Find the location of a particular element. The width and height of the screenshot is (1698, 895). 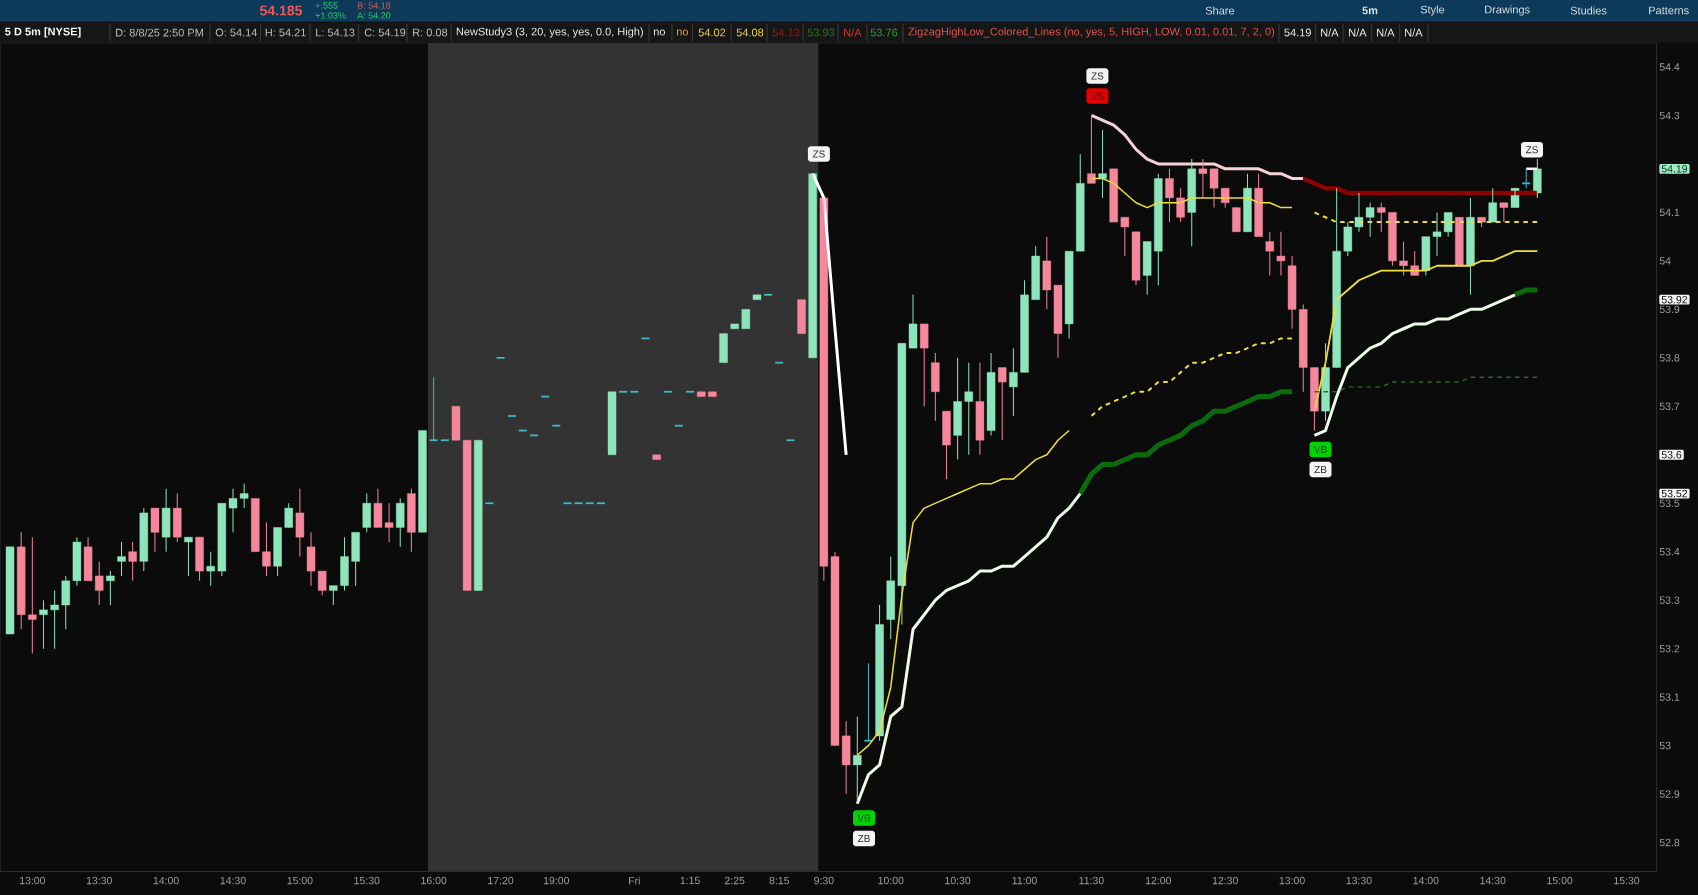

annotation: VS is located at coordinates (1097, 96).